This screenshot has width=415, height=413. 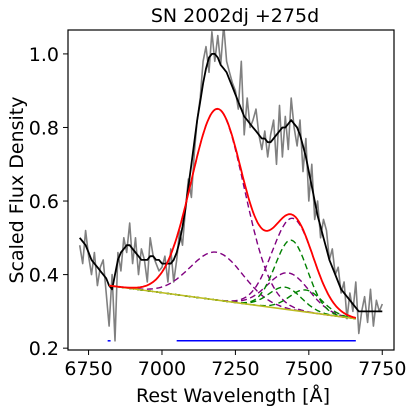 What do you see at coordinates (235, 16) in the screenshot?
I see `chart-title: SN 2002dj +275d` at bounding box center [235, 16].